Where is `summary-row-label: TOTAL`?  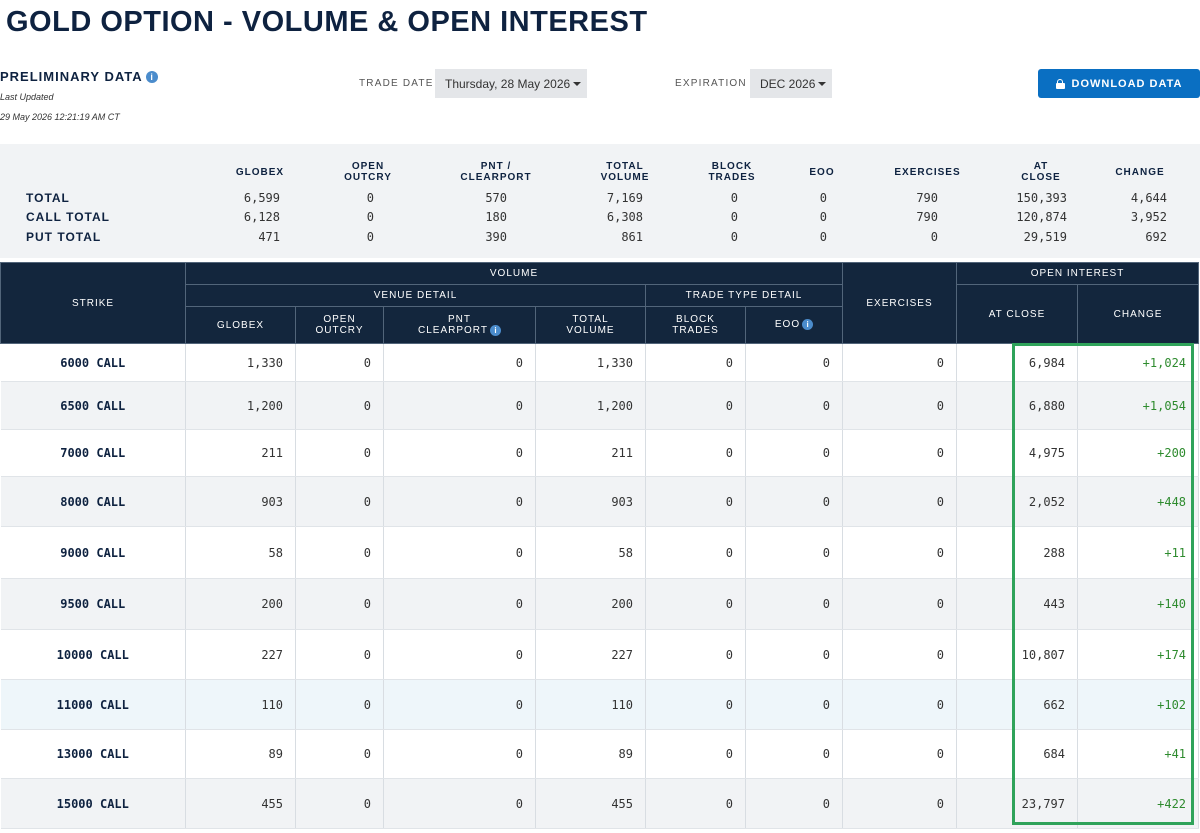
summary-row-label: TOTAL is located at coordinates (48, 198).